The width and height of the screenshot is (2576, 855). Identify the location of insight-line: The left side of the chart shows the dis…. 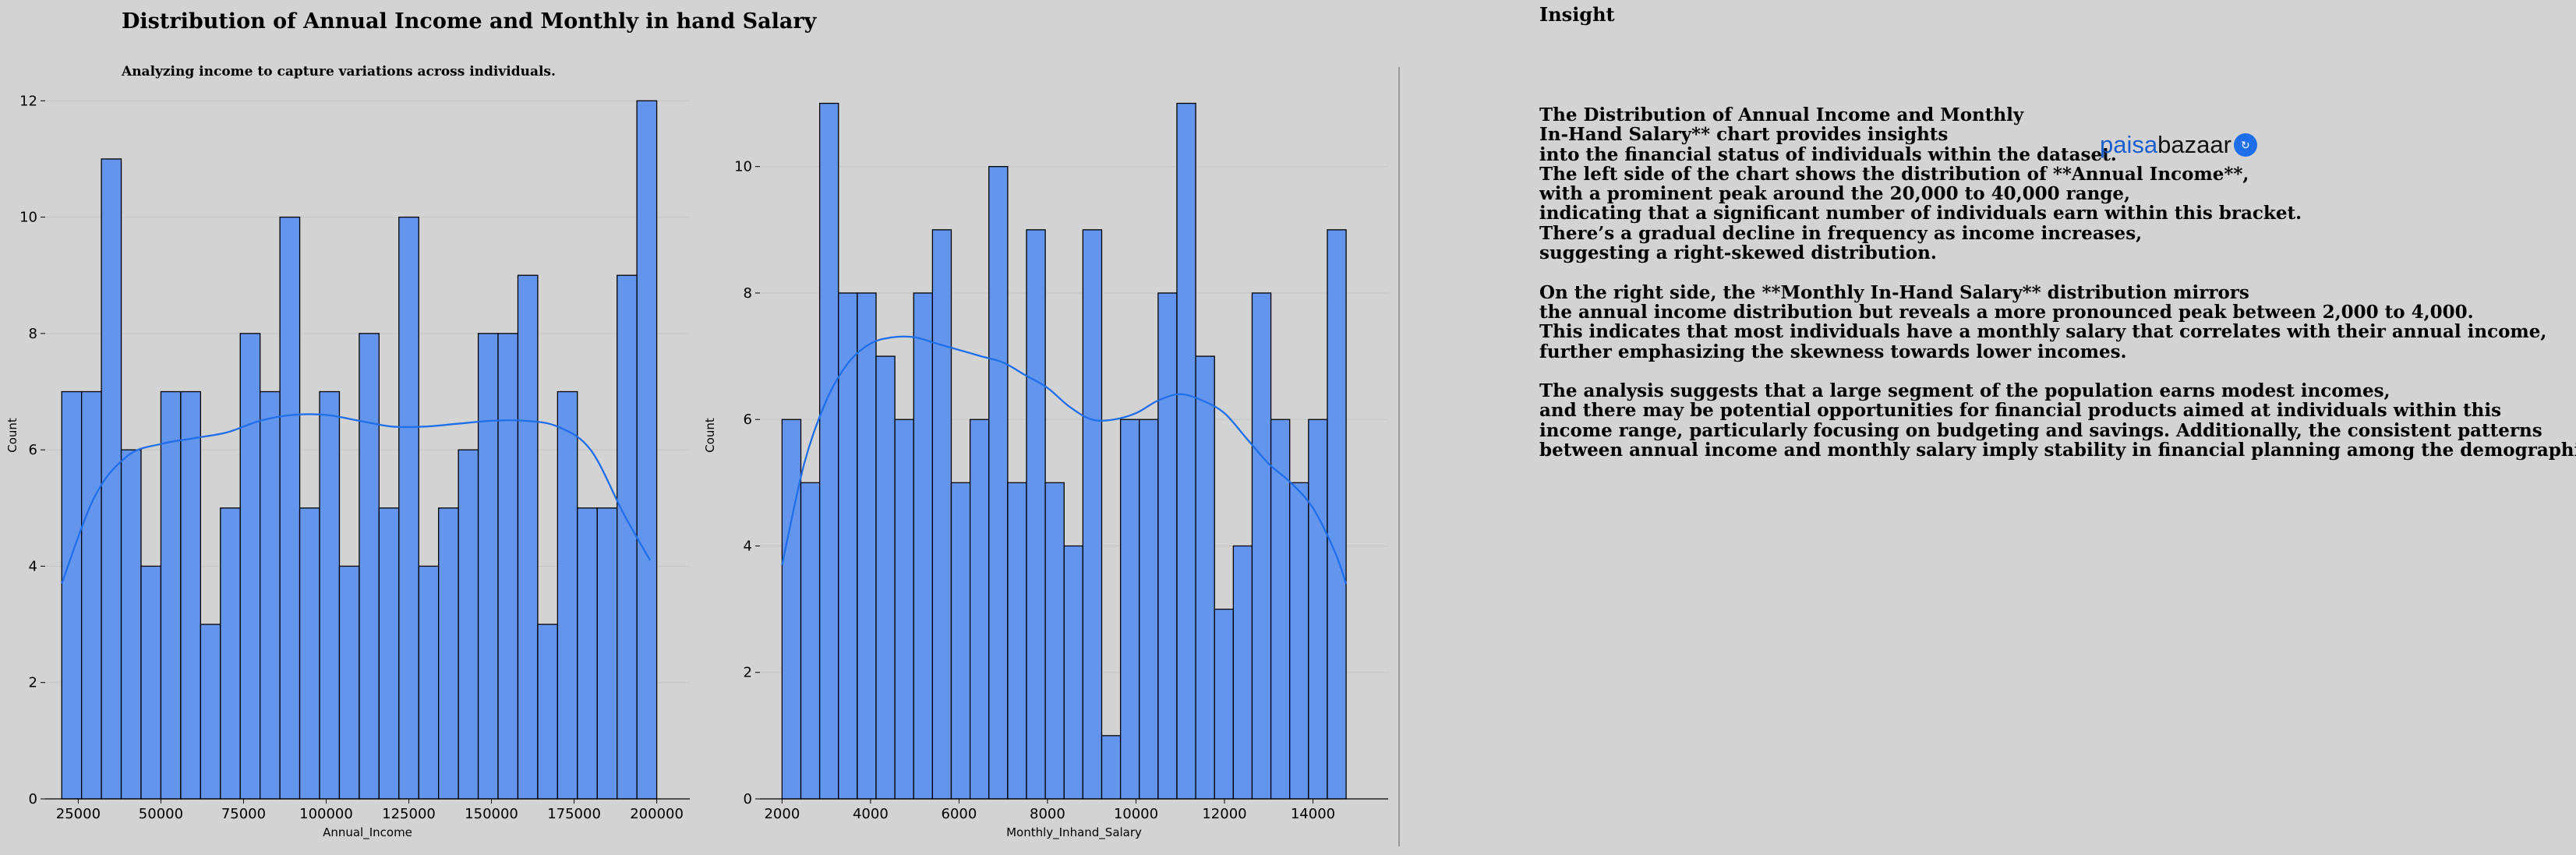
(1894, 174).